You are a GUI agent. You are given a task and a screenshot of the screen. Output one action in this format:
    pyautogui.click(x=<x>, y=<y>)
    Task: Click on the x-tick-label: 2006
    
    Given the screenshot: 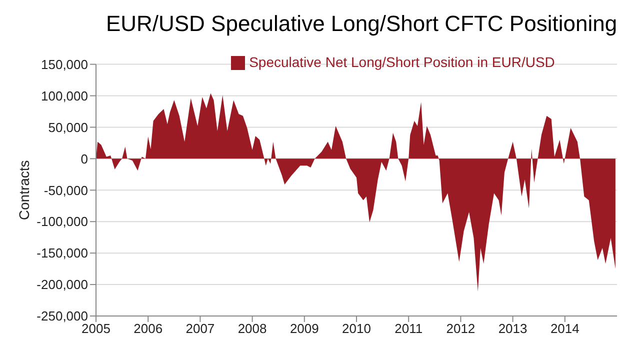 What is the action you would take?
    pyautogui.click(x=148, y=328)
    